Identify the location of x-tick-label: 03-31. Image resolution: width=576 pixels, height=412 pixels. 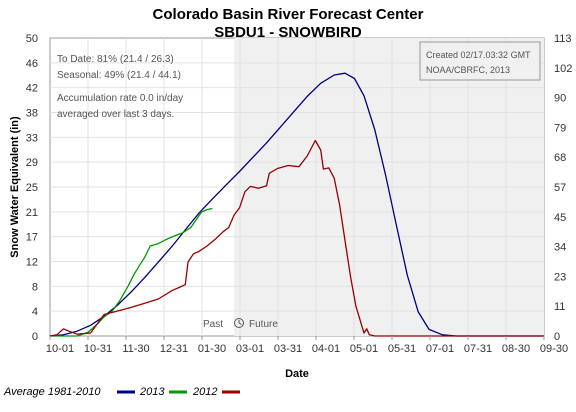
(288, 349).